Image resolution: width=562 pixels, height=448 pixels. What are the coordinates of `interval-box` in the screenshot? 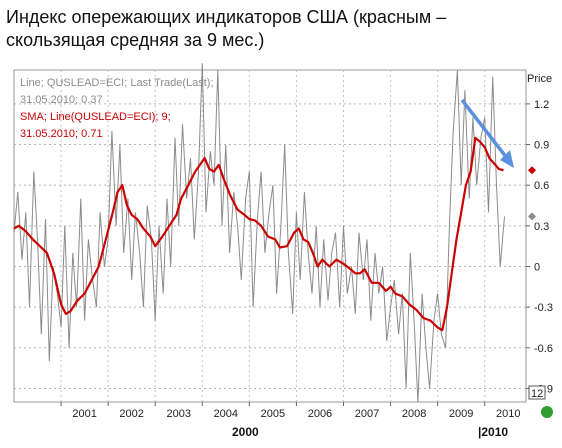 It's located at (537, 392).